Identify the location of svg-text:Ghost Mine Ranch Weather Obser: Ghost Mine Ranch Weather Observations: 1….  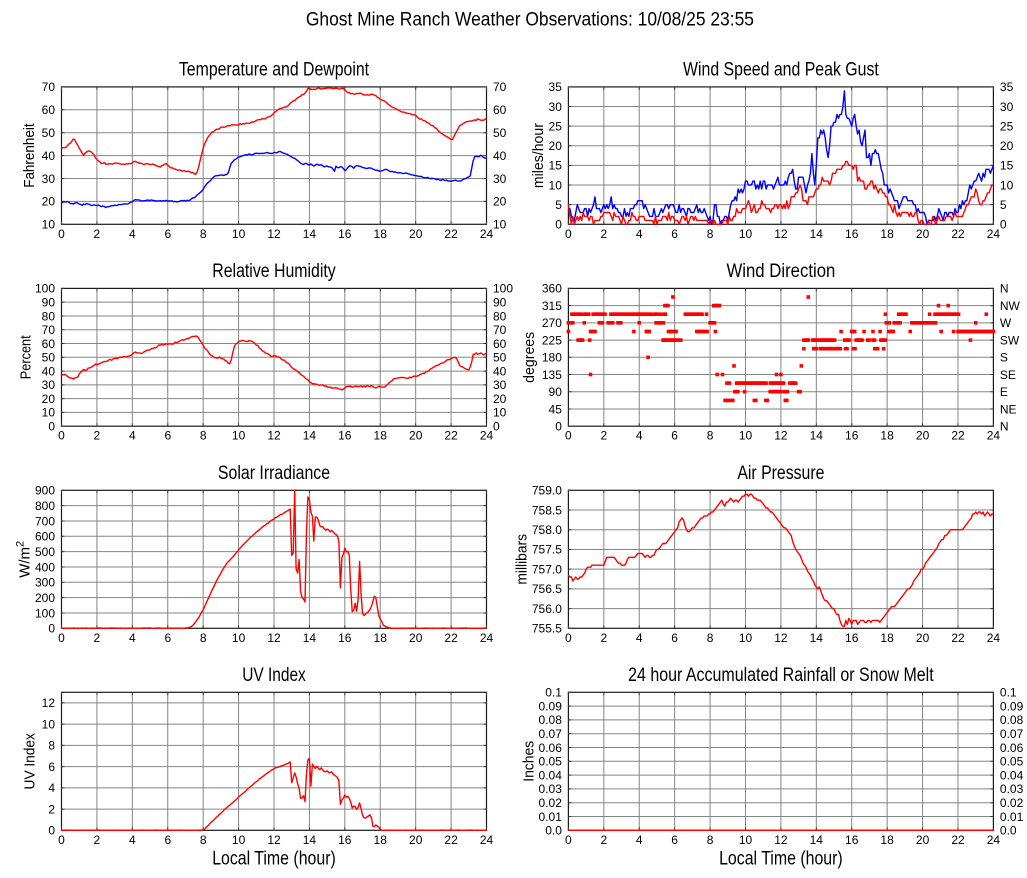
(530, 19).